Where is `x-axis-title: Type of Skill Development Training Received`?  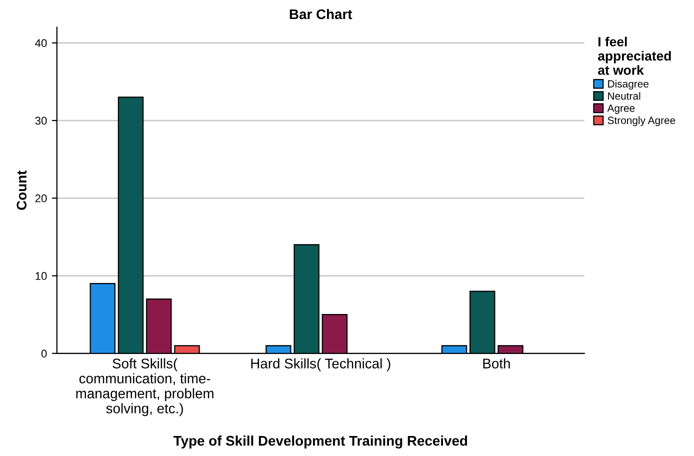
x-axis-title: Type of Skill Development Training Received is located at coordinates (321, 442).